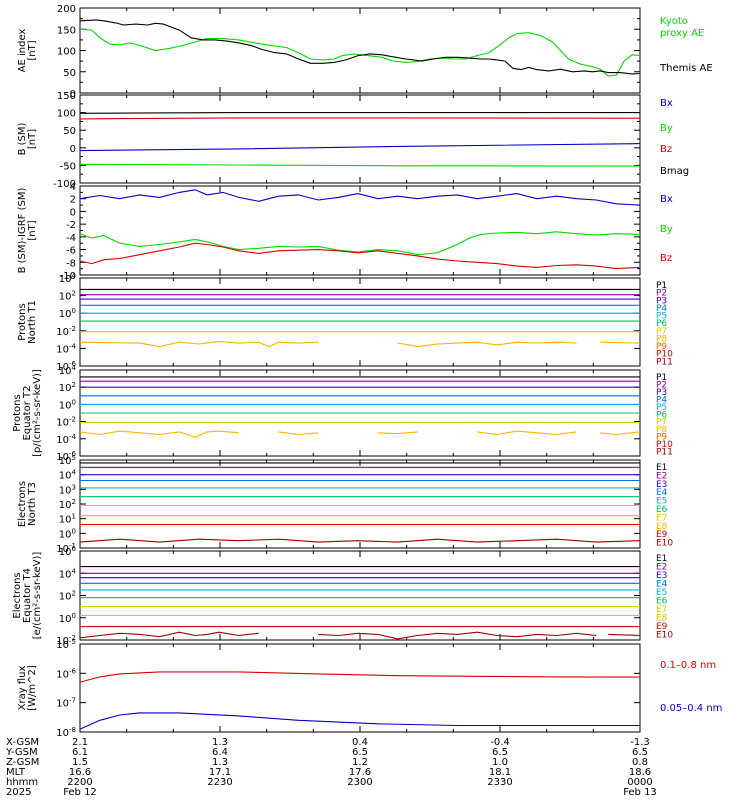 The height and width of the screenshot is (804, 750). What do you see at coordinates (66, 644) in the screenshot?
I see `y-tick-label: 10⁻⁵` at bounding box center [66, 644].